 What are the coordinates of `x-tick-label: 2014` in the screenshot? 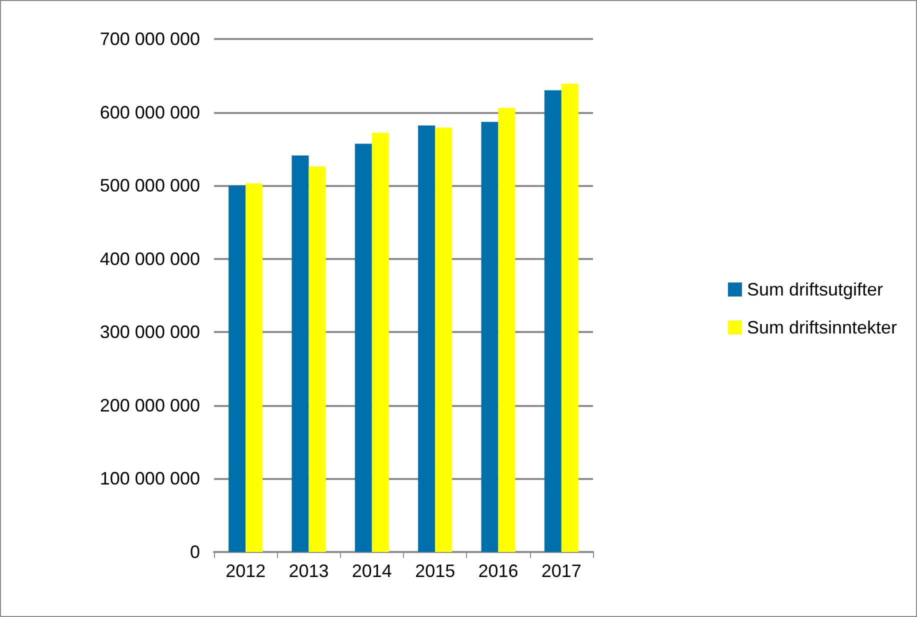 It's located at (372, 571).